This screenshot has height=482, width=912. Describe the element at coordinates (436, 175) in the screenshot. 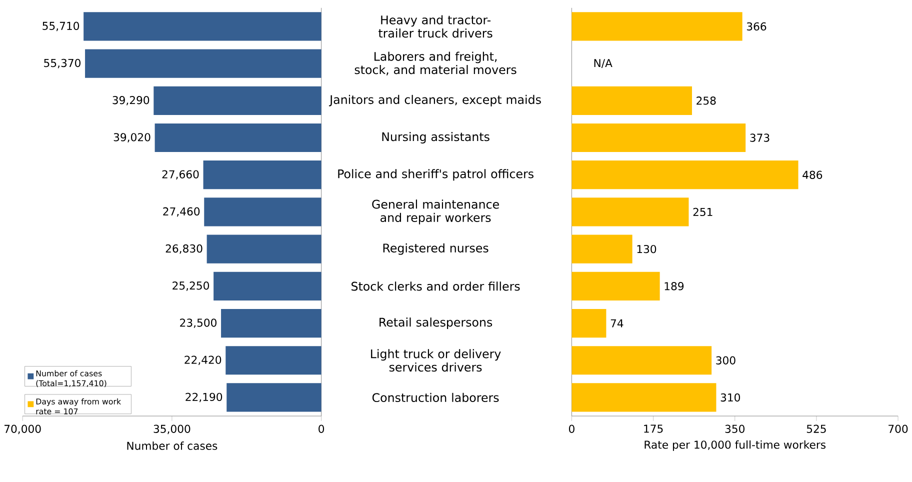

I see `y-tick-label: Police and sheriff's patrol officers` at that location.